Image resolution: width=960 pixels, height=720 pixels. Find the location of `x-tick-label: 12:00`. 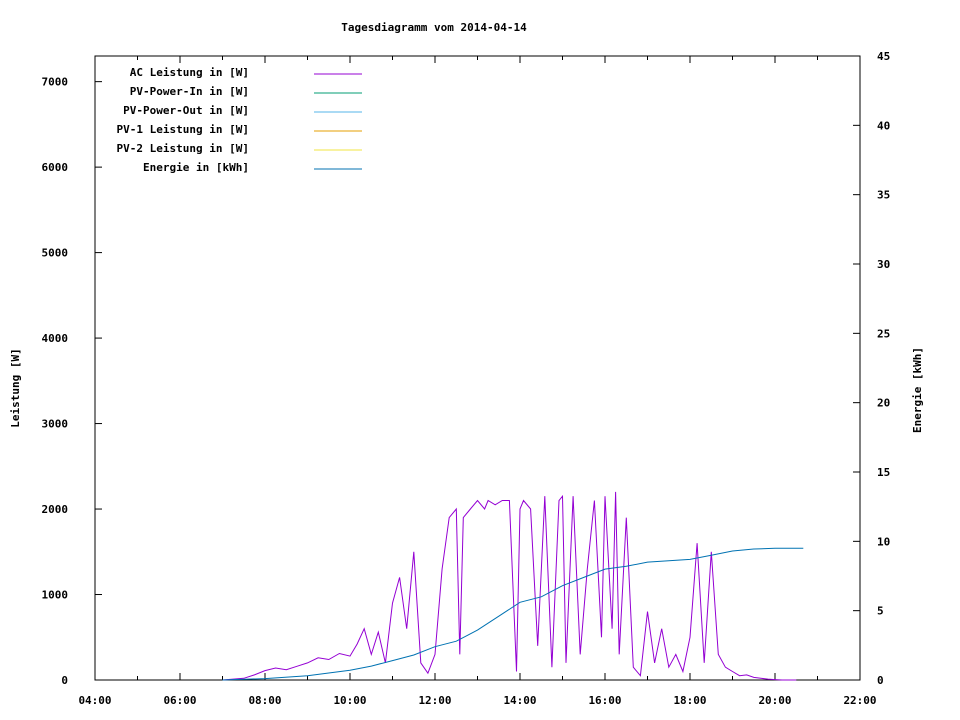

x-tick-label: 12:00 is located at coordinates (434, 700).